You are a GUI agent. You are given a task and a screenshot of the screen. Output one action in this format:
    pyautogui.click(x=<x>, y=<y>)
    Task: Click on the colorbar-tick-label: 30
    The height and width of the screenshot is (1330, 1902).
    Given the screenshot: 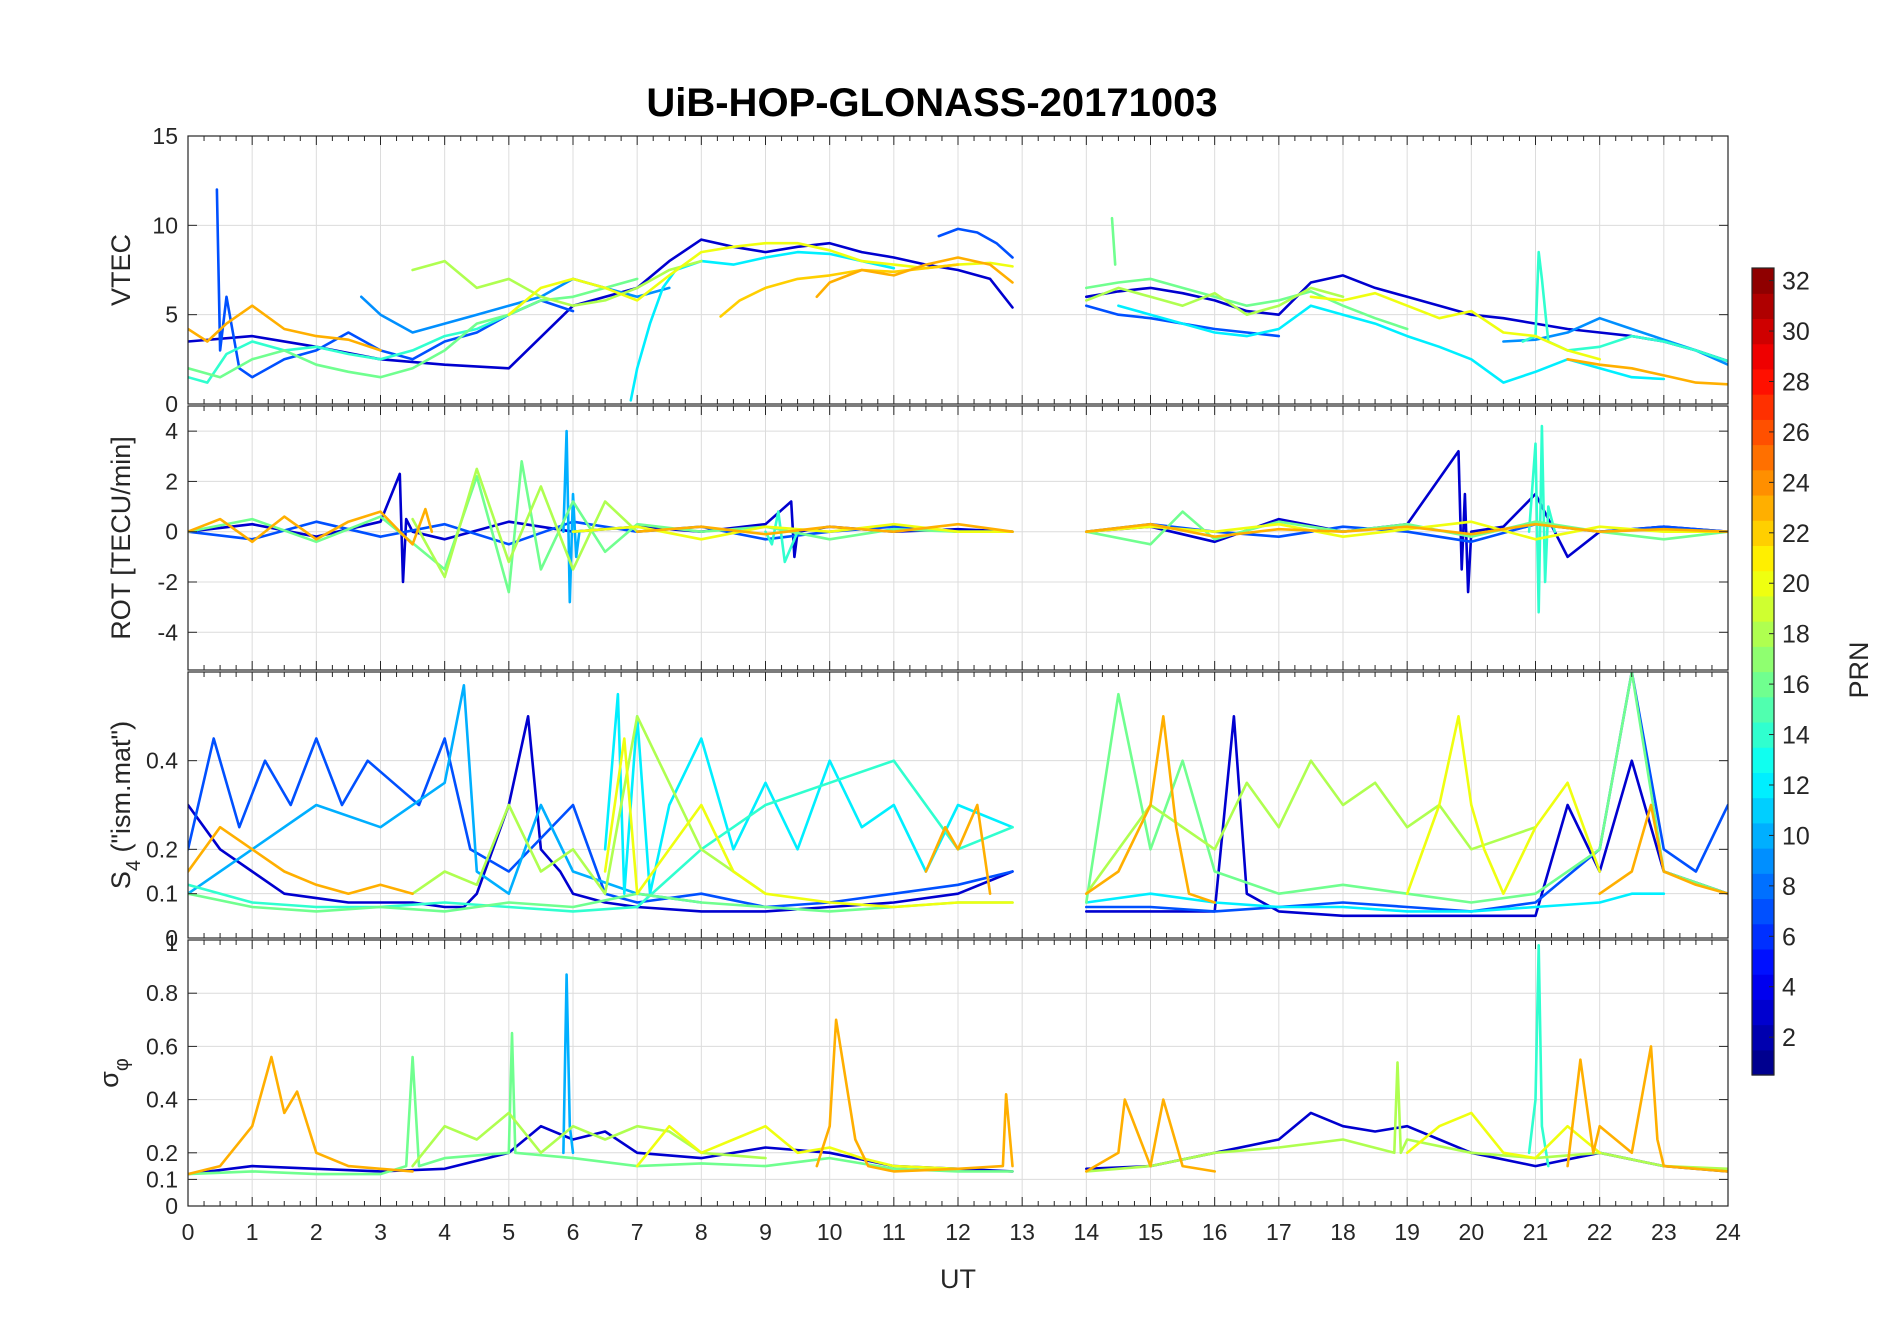 What is the action you would take?
    pyautogui.click(x=1796, y=332)
    